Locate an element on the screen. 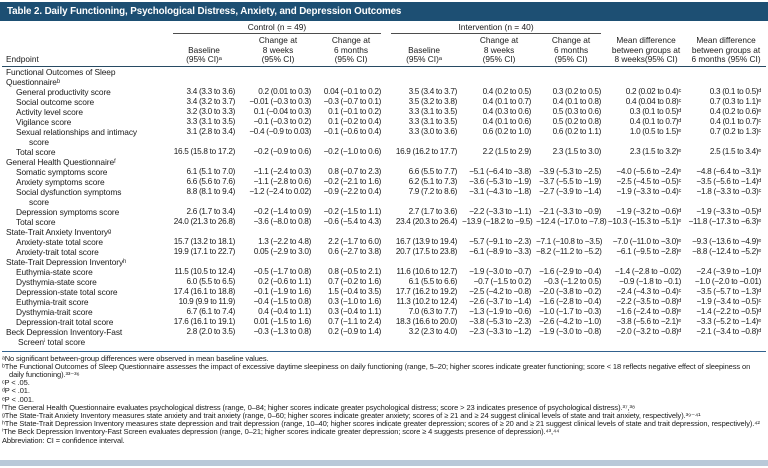 The width and height of the screenshot is (768, 468). bottom-accent-bar is located at coordinates (384, 463).